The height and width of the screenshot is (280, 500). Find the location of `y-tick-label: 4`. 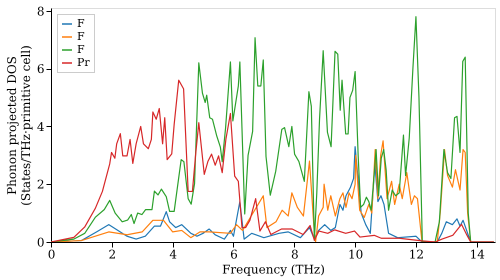

y-tick-label: 4 is located at coordinates (40, 127).